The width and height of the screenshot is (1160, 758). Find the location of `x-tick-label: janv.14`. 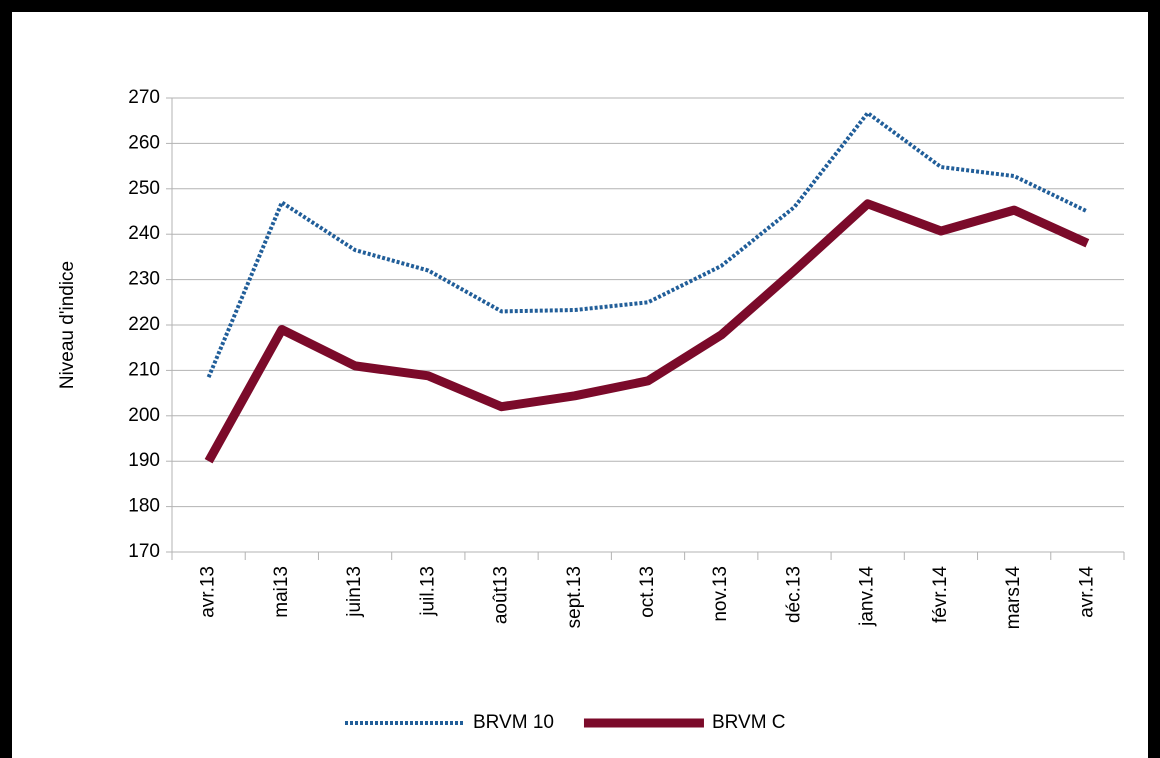

x-tick-label: janv.14 is located at coordinates (867, 596).